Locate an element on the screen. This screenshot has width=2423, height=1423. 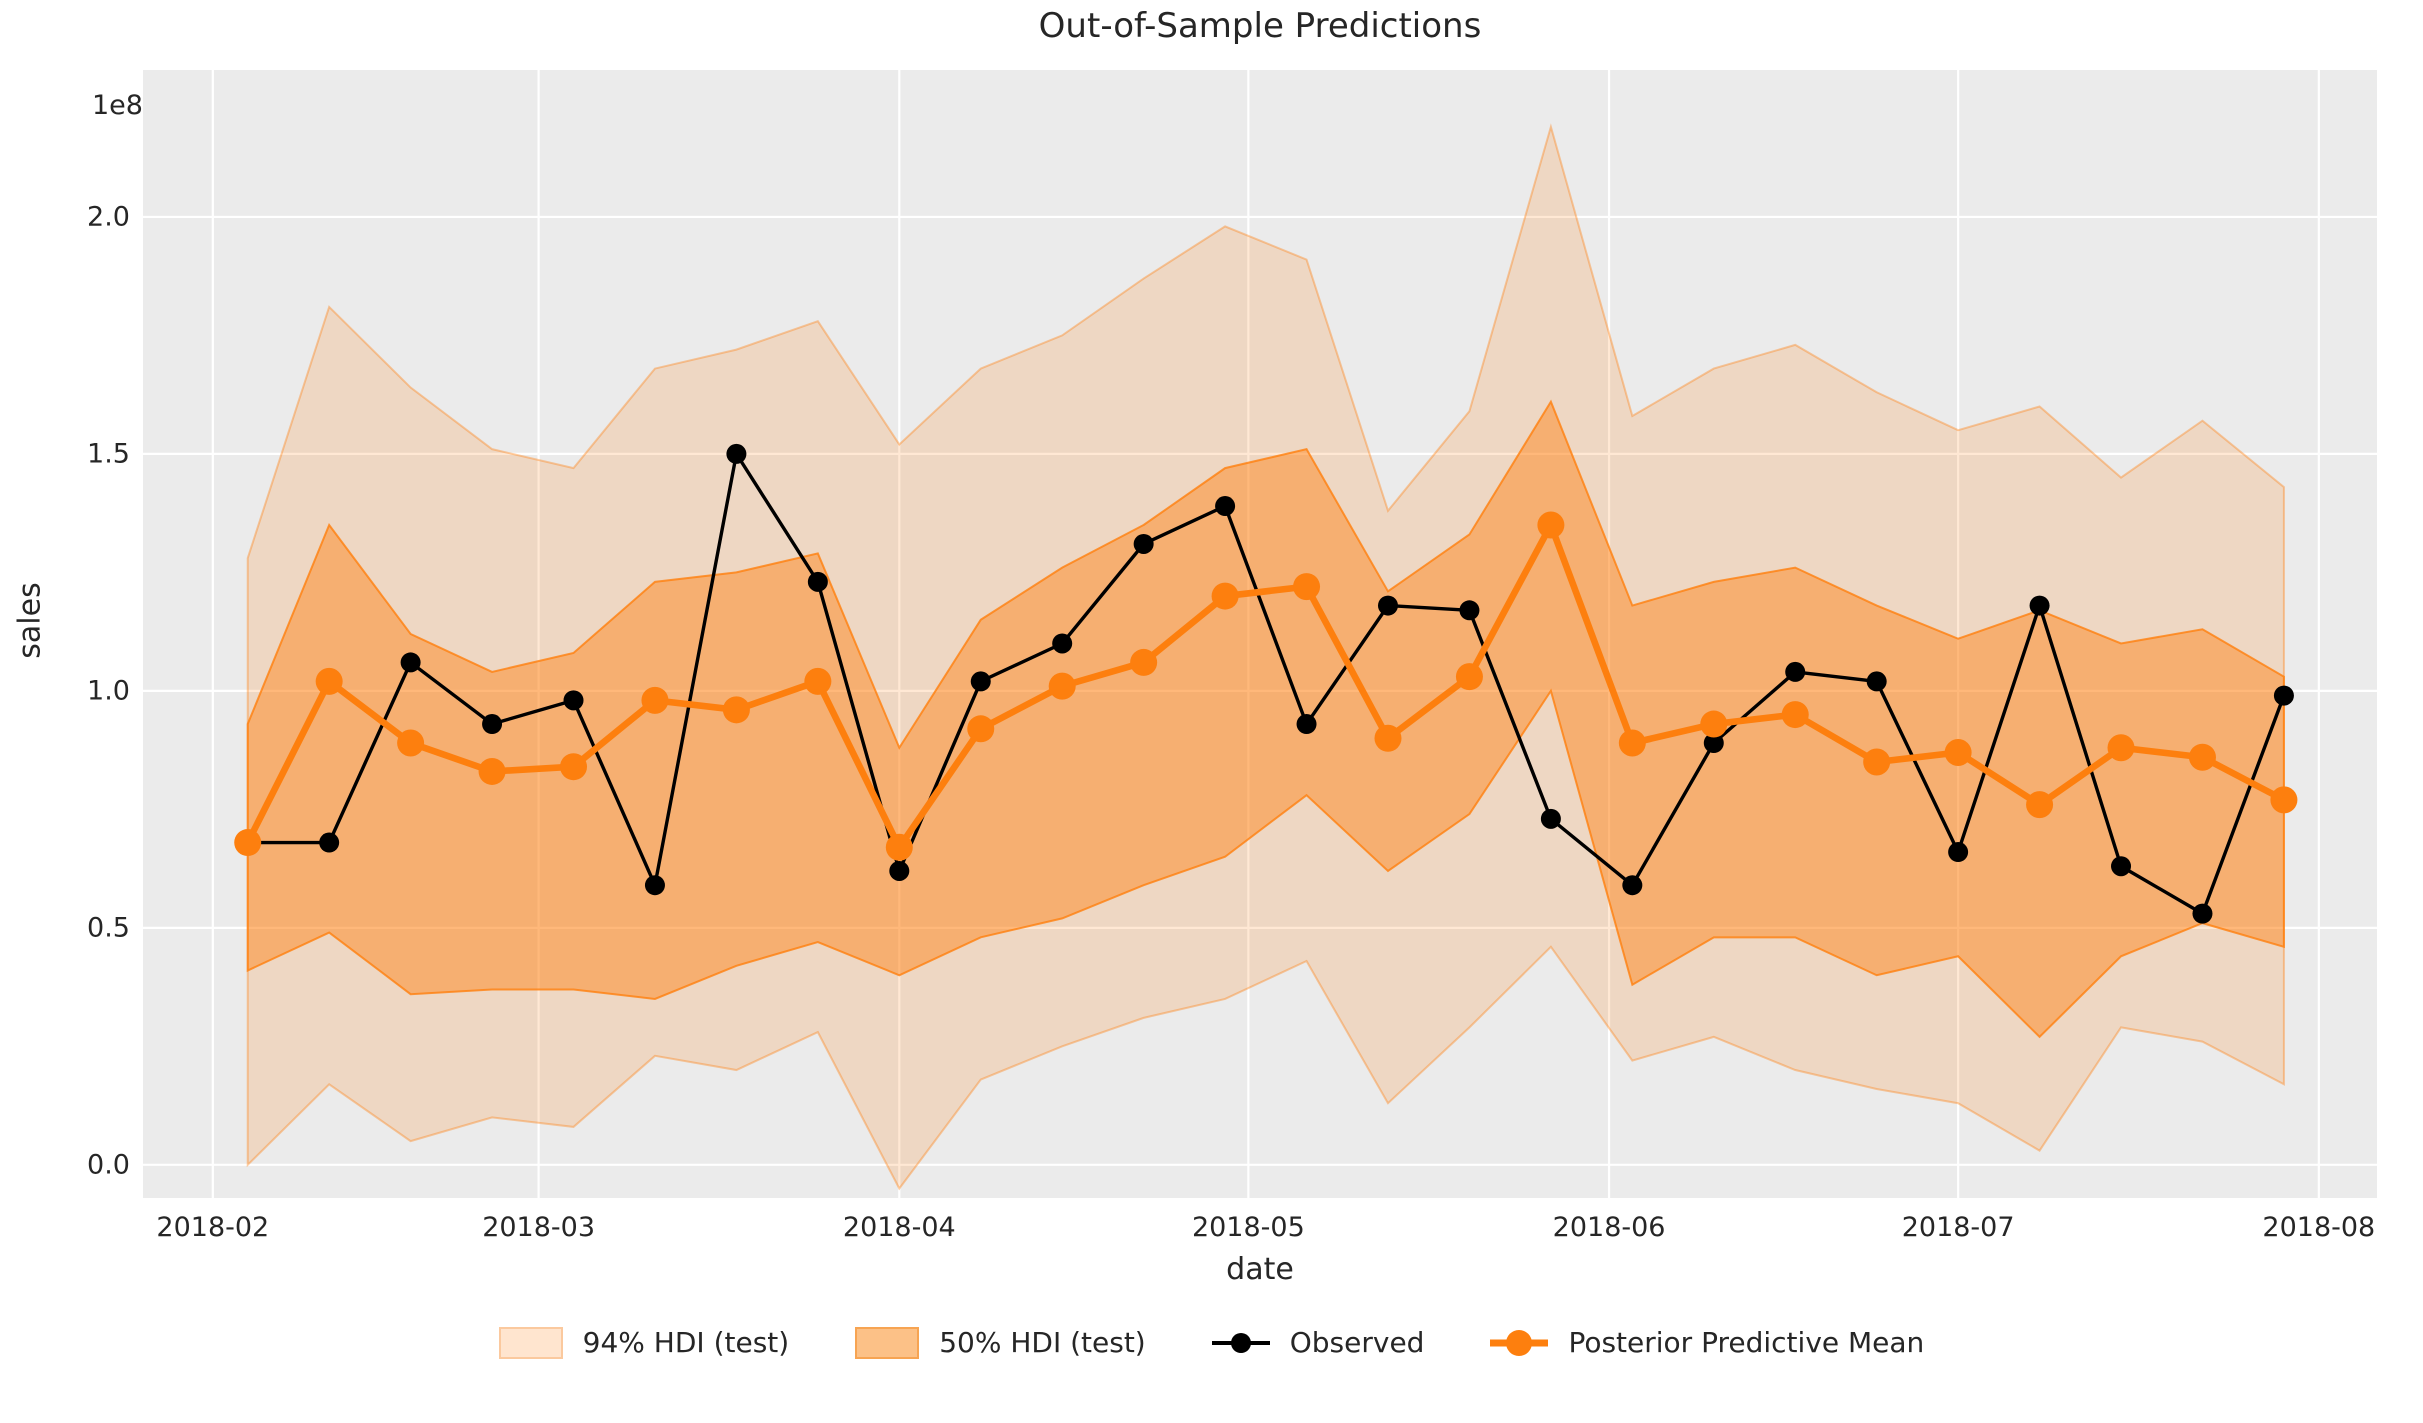
y-tick-label: 0.0 is located at coordinates (108, 1165).